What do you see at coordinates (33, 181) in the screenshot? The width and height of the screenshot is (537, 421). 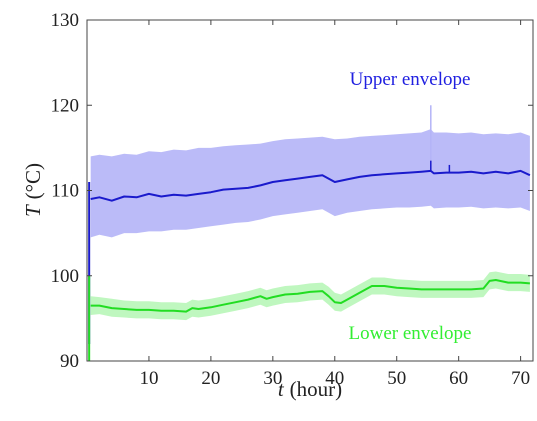 I see `y-axis-unit: (°C)` at bounding box center [33, 181].